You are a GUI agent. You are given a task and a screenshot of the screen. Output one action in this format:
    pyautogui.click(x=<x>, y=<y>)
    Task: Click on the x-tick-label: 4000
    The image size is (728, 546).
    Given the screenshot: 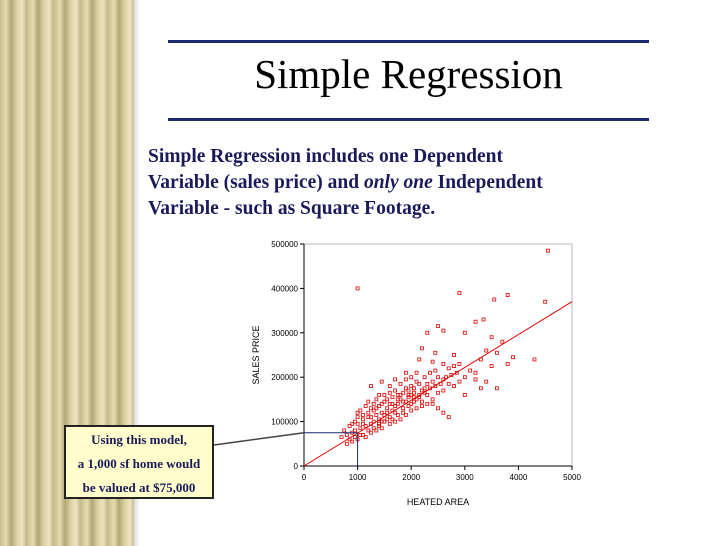 What is the action you would take?
    pyautogui.click(x=519, y=477)
    